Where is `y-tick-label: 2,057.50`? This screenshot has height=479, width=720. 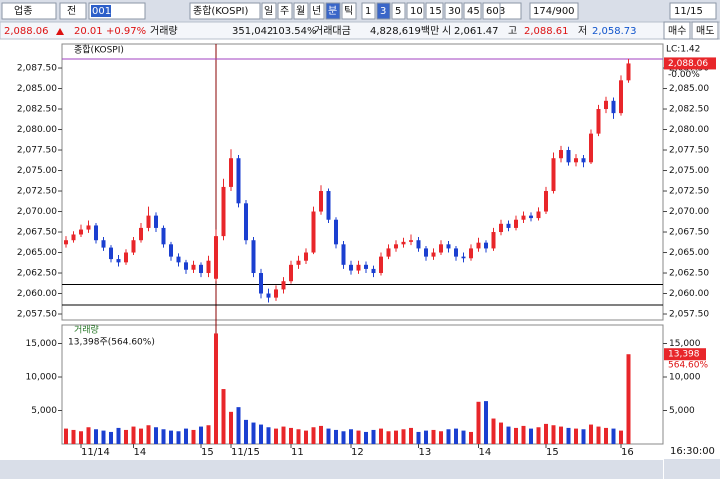
y-tick-label: 2,057.50 is located at coordinates (37, 315).